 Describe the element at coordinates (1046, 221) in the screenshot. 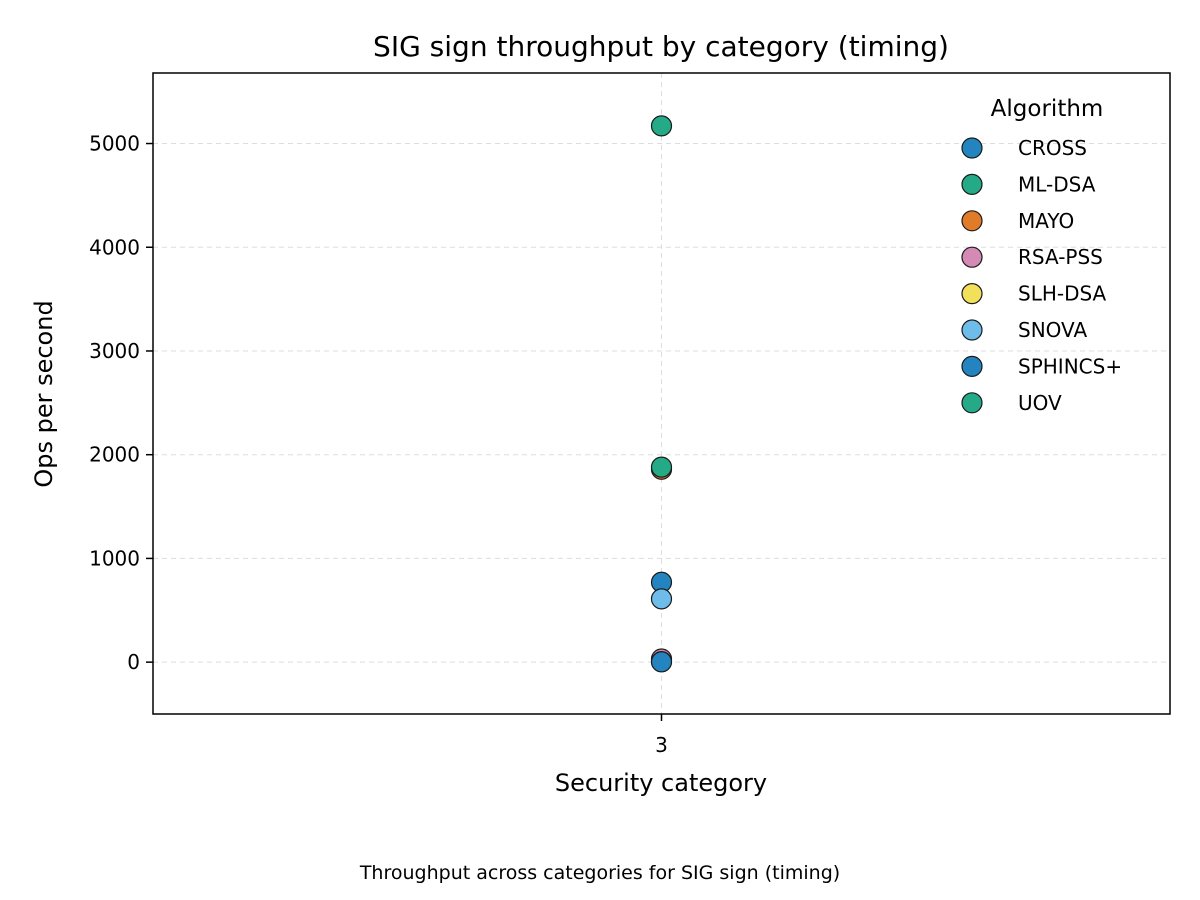

I see `legend-label: MAYO` at that location.